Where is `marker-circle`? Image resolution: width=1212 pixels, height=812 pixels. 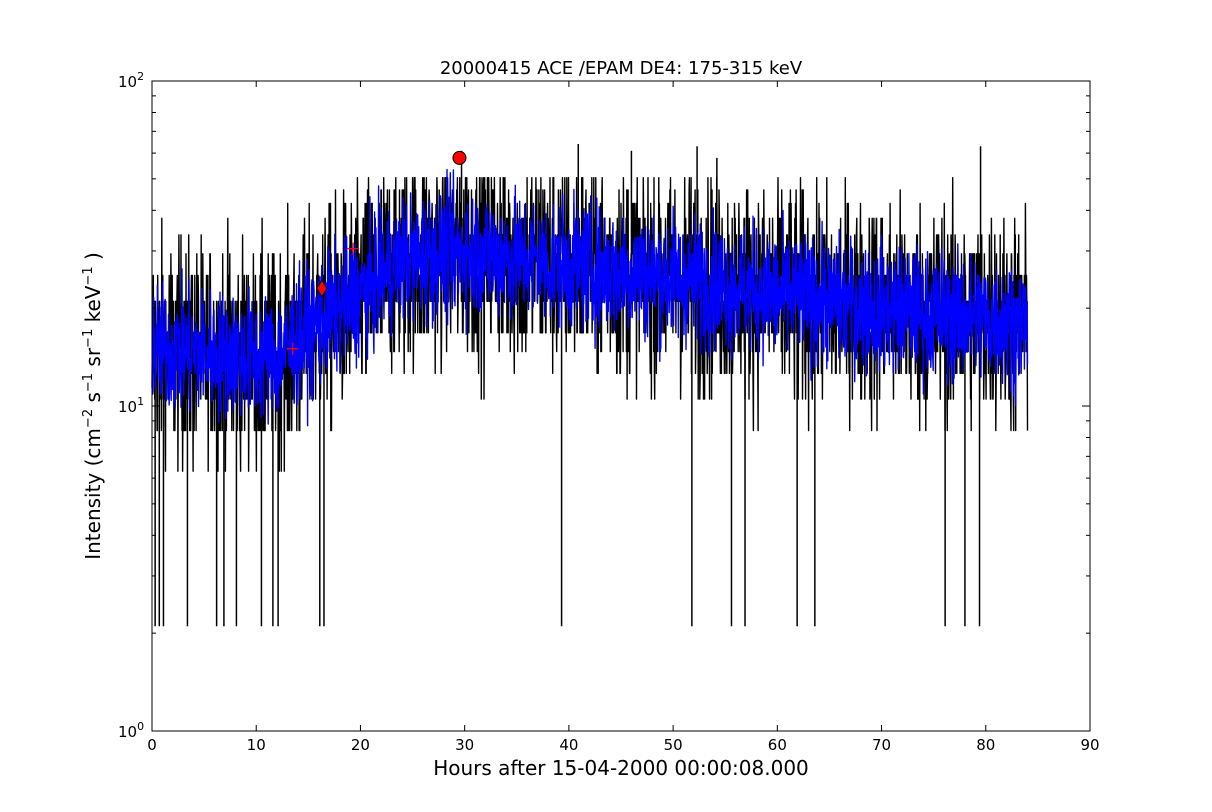
marker-circle is located at coordinates (459, 157).